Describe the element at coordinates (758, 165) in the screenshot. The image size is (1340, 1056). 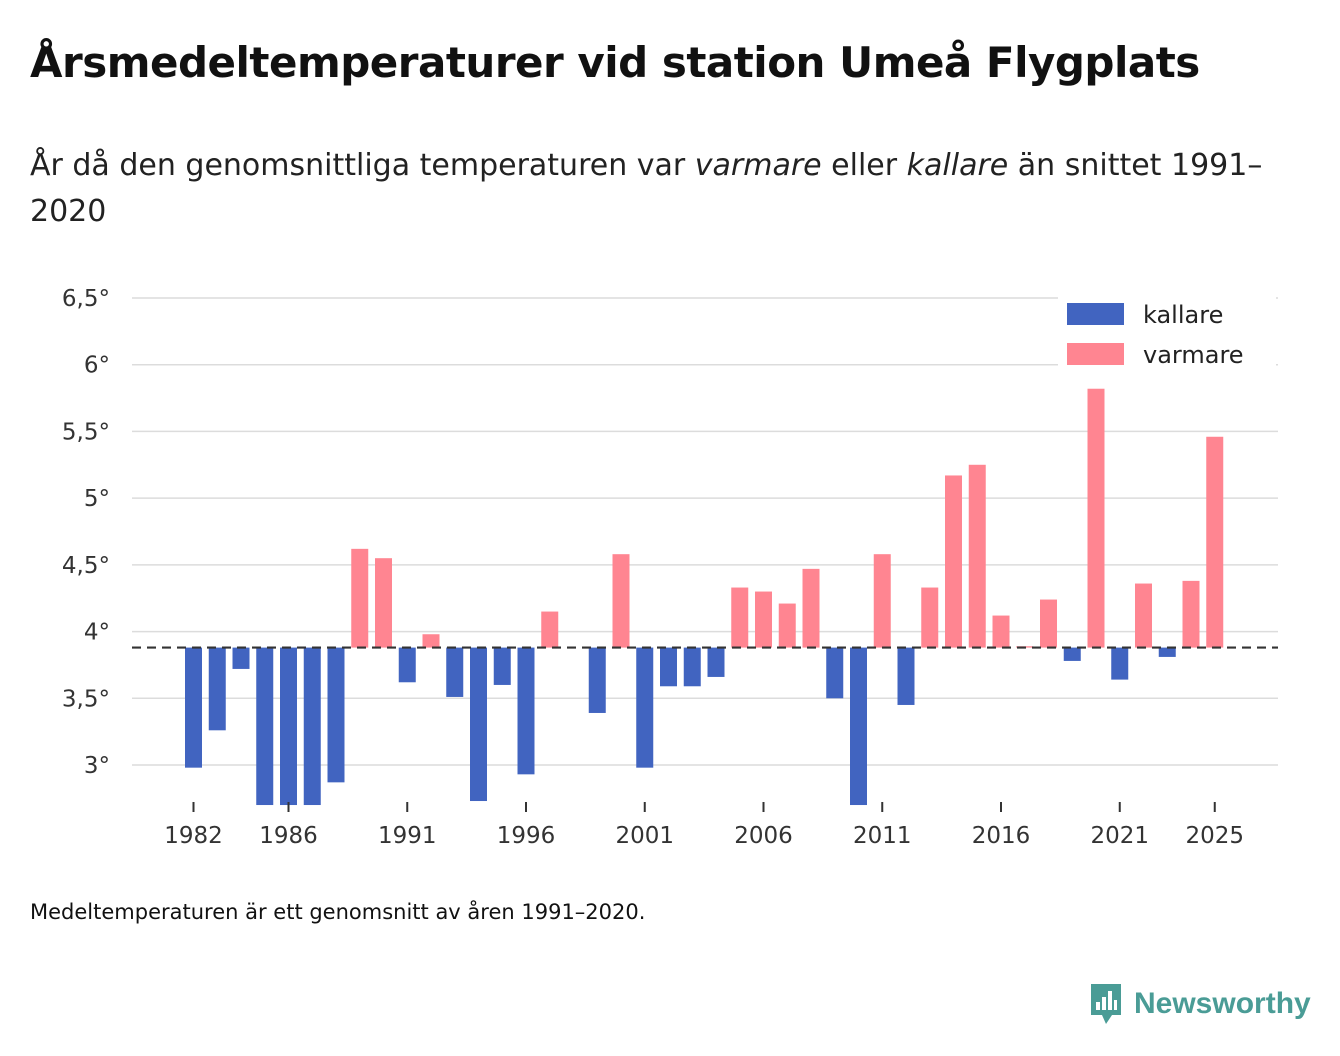
I see `subtitle-warm-word: varmare` at that location.